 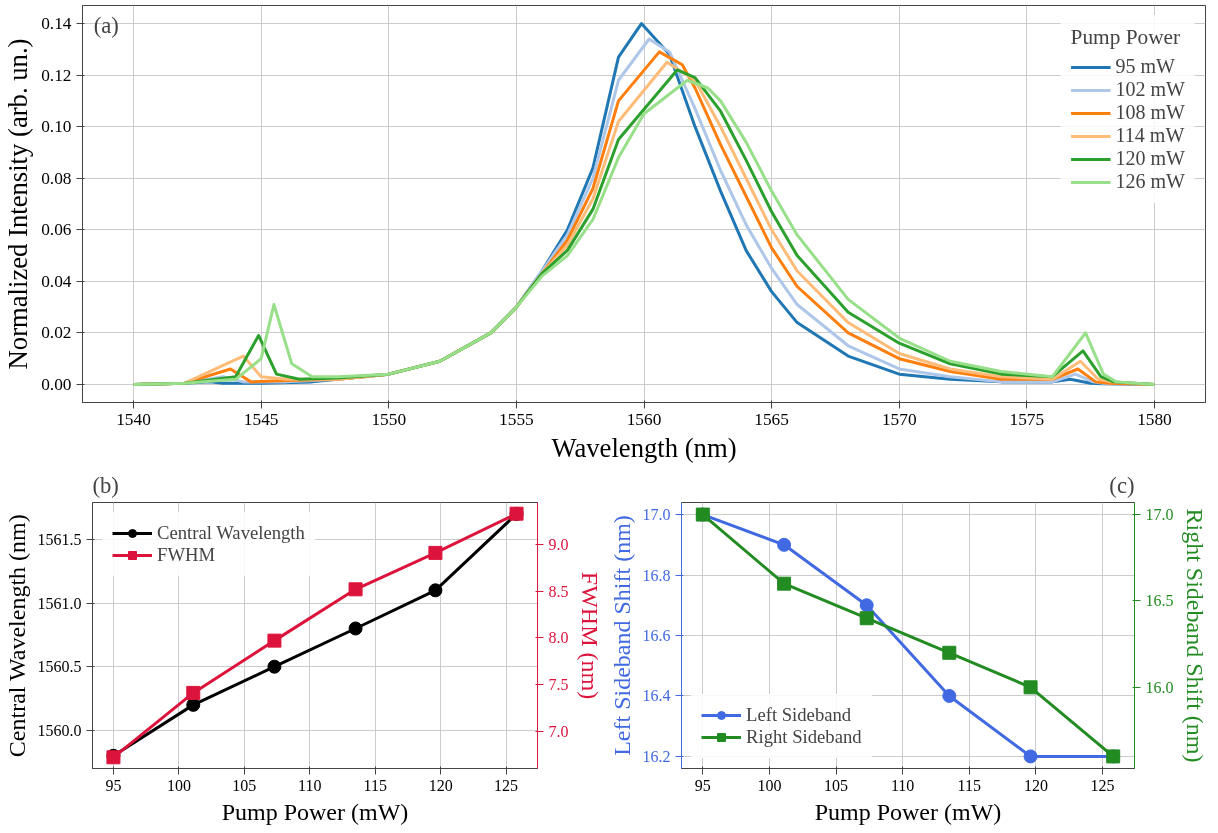 I want to click on y-tick-label: 0.10, so click(x=56, y=127).